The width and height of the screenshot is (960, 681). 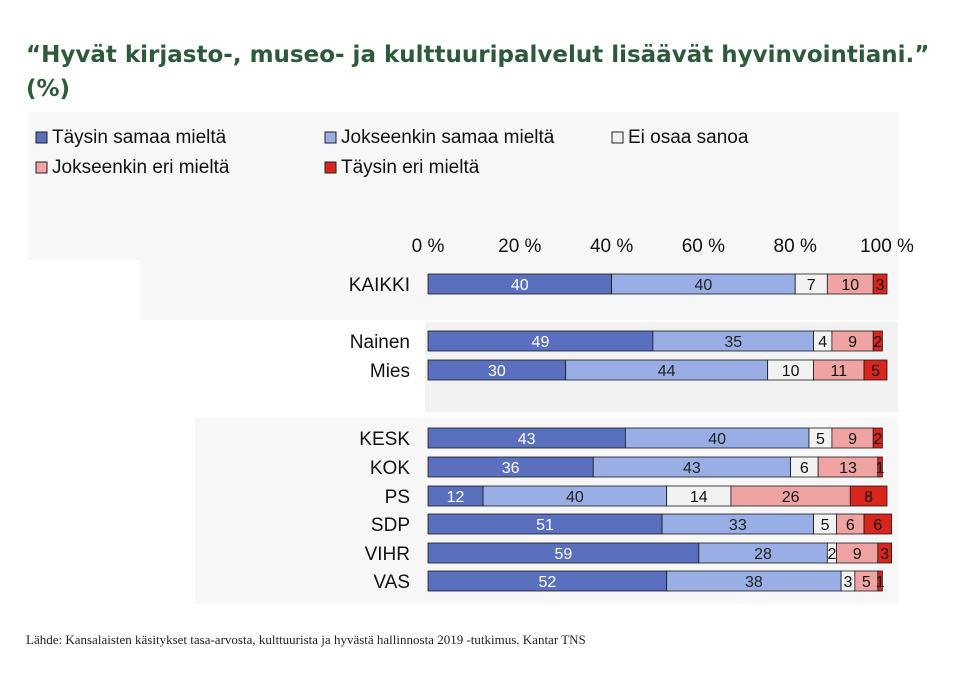 I want to click on x-tick-label: 0 %, so click(x=428, y=246).